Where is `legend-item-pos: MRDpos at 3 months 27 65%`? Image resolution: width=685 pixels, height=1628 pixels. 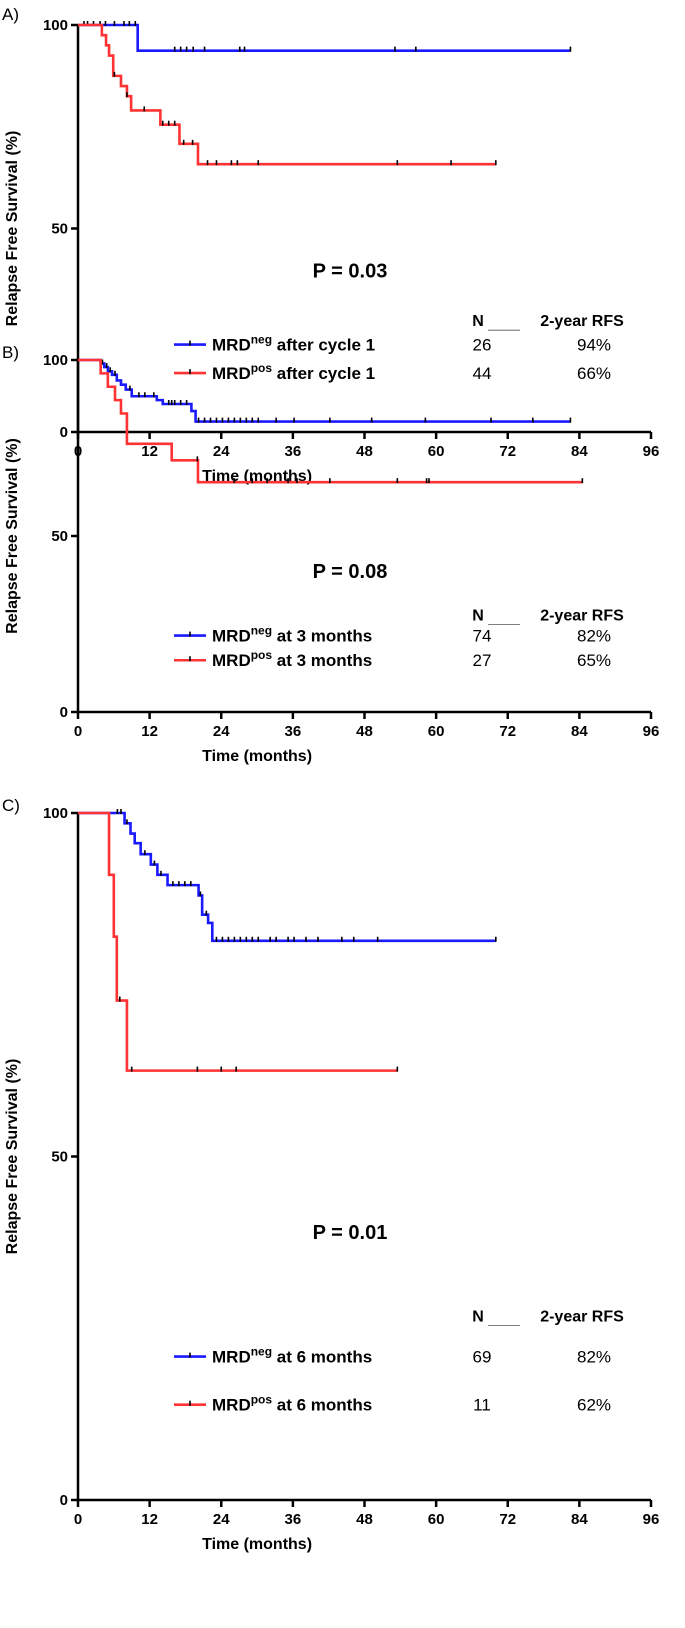 legend-item-pos: MRDpos at 3 months 27 65% is located at coordinates (392, 659).